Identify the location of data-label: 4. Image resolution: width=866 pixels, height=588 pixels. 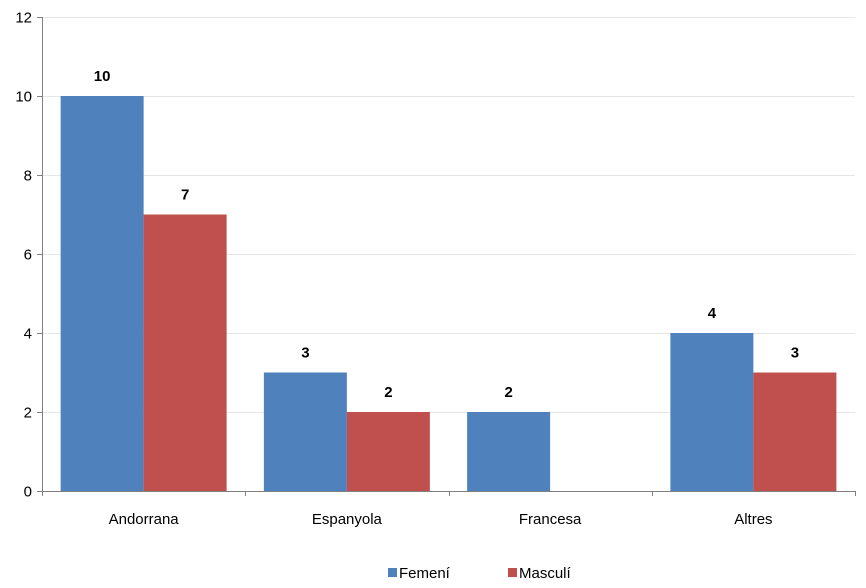
(712, 313).